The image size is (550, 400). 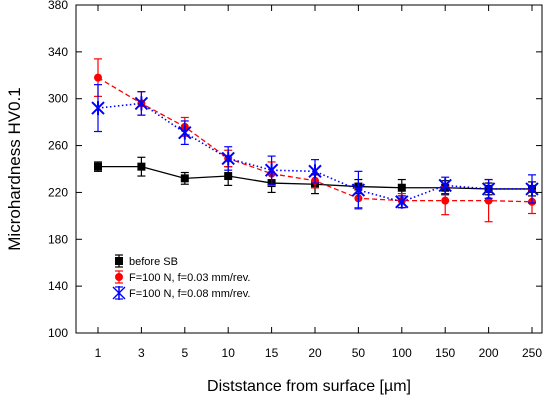 What do you see at coordinates (58, 99) in the screenshot?
I see `y-tick-label: 300` at bounding box center [58, 99].